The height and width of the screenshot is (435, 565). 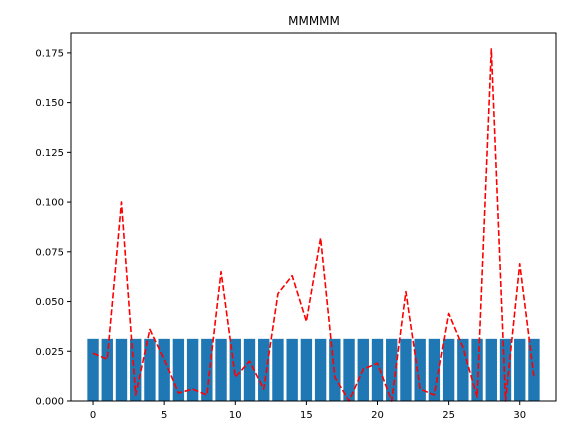 What do you see at coordinates (49, 402) in the screenshot?
I see `y-tick-label: 0.000` at bounding box center [49, 402].